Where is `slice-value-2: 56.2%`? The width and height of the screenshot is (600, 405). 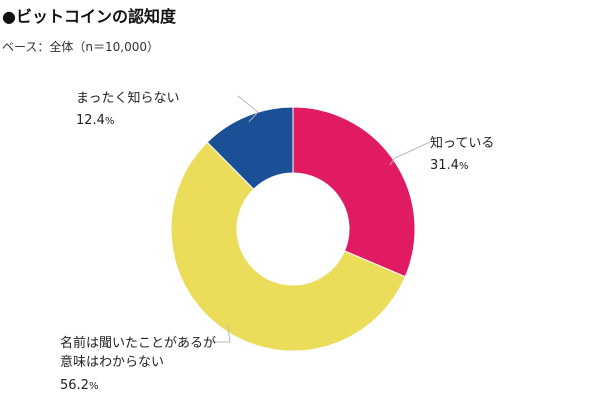
slice-value-2: 56.2% is located at coordinates (79, 385).